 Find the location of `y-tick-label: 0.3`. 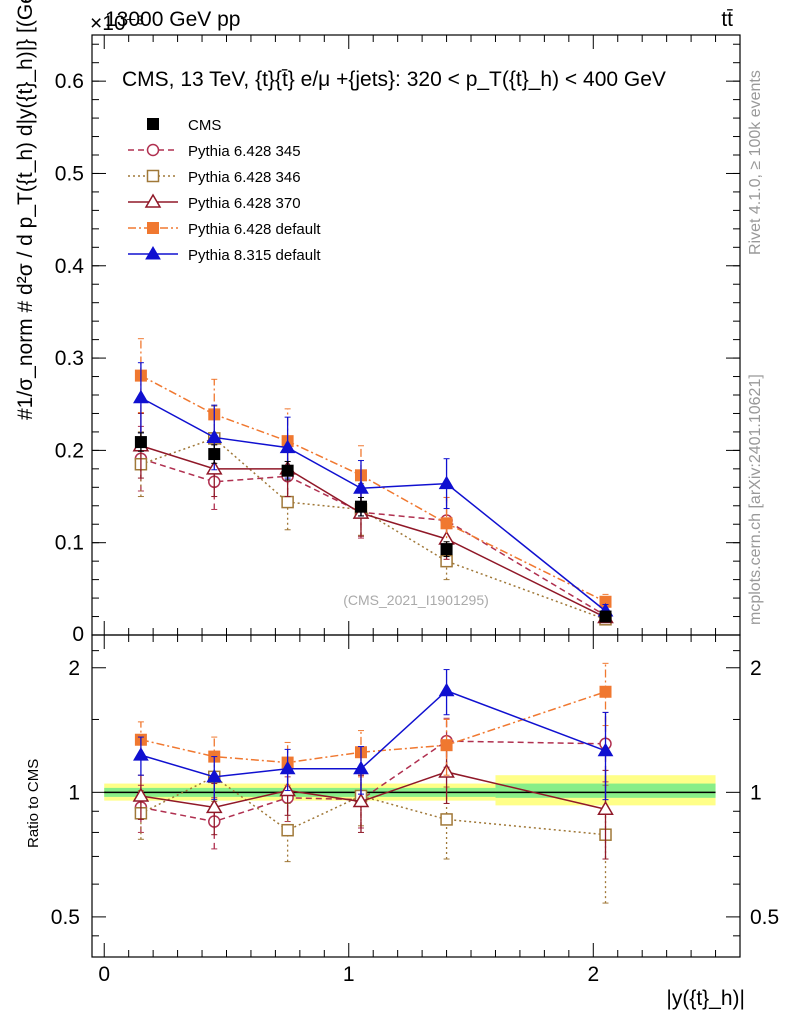

y-tick-label: 0.3 is located at coordinates (69, 358).